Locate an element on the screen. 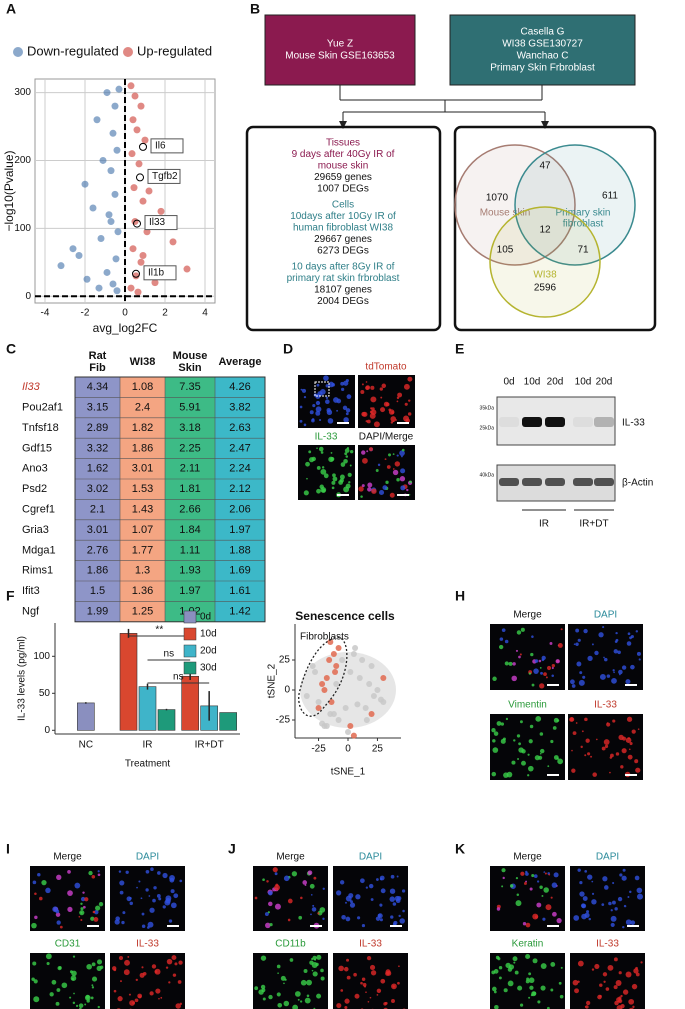 Image resolution: width=685 pixels, height=1009 pixels. gene-name: Psd2 is located at coordinates (34, 489).